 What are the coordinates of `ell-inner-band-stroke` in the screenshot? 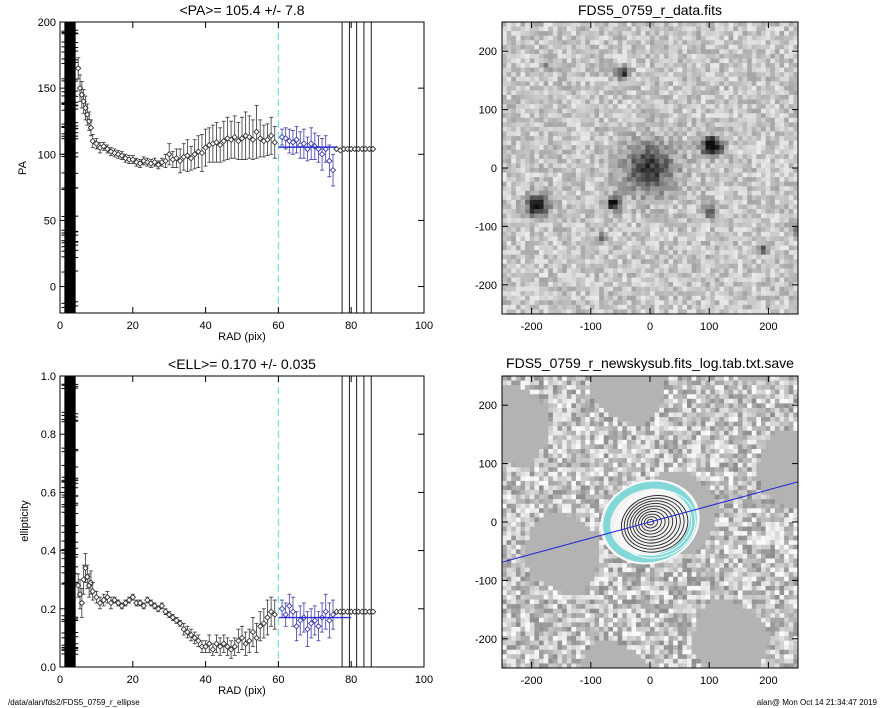 It's located at (70, 619).